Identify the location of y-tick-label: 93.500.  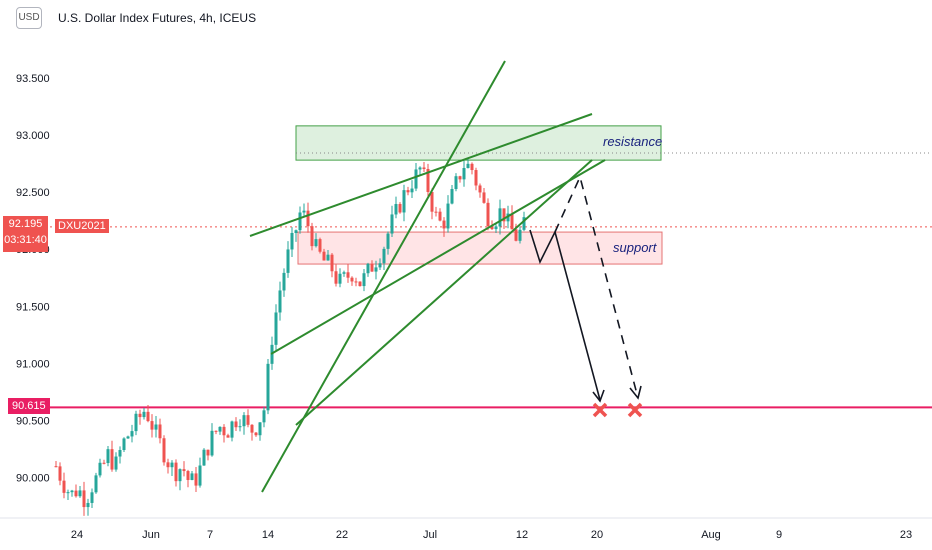
(33, 79).